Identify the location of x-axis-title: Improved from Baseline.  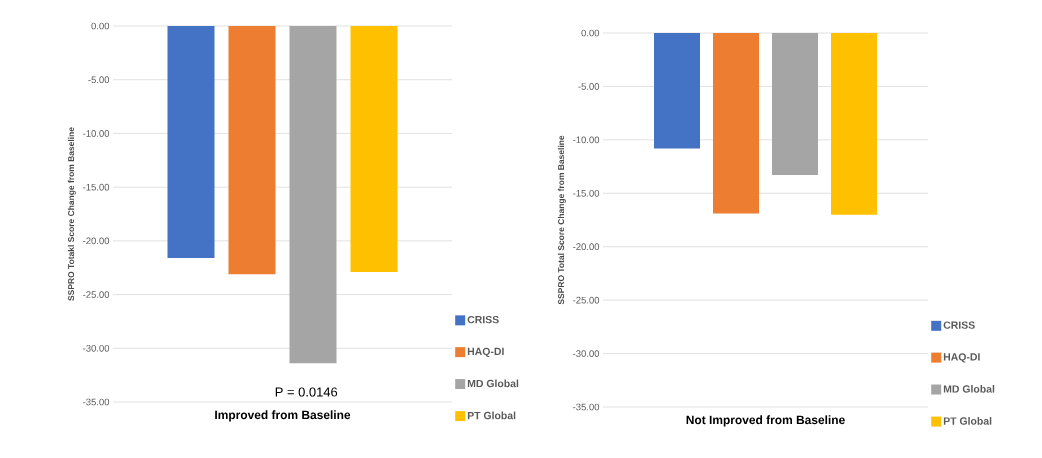
(283, 416).